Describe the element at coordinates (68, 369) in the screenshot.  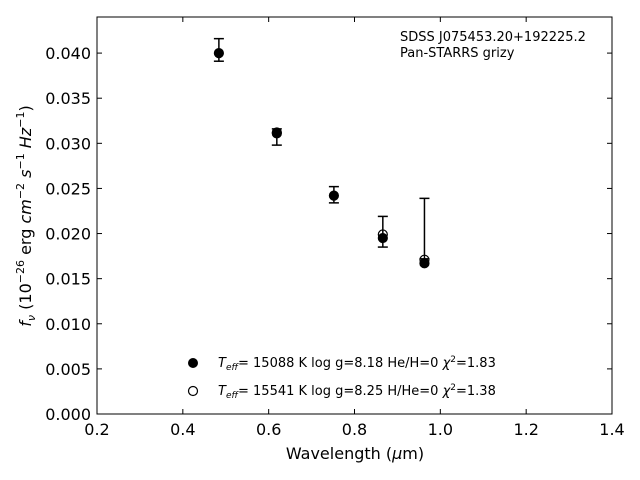
I see `y-tick-label: 0.005` at that location.